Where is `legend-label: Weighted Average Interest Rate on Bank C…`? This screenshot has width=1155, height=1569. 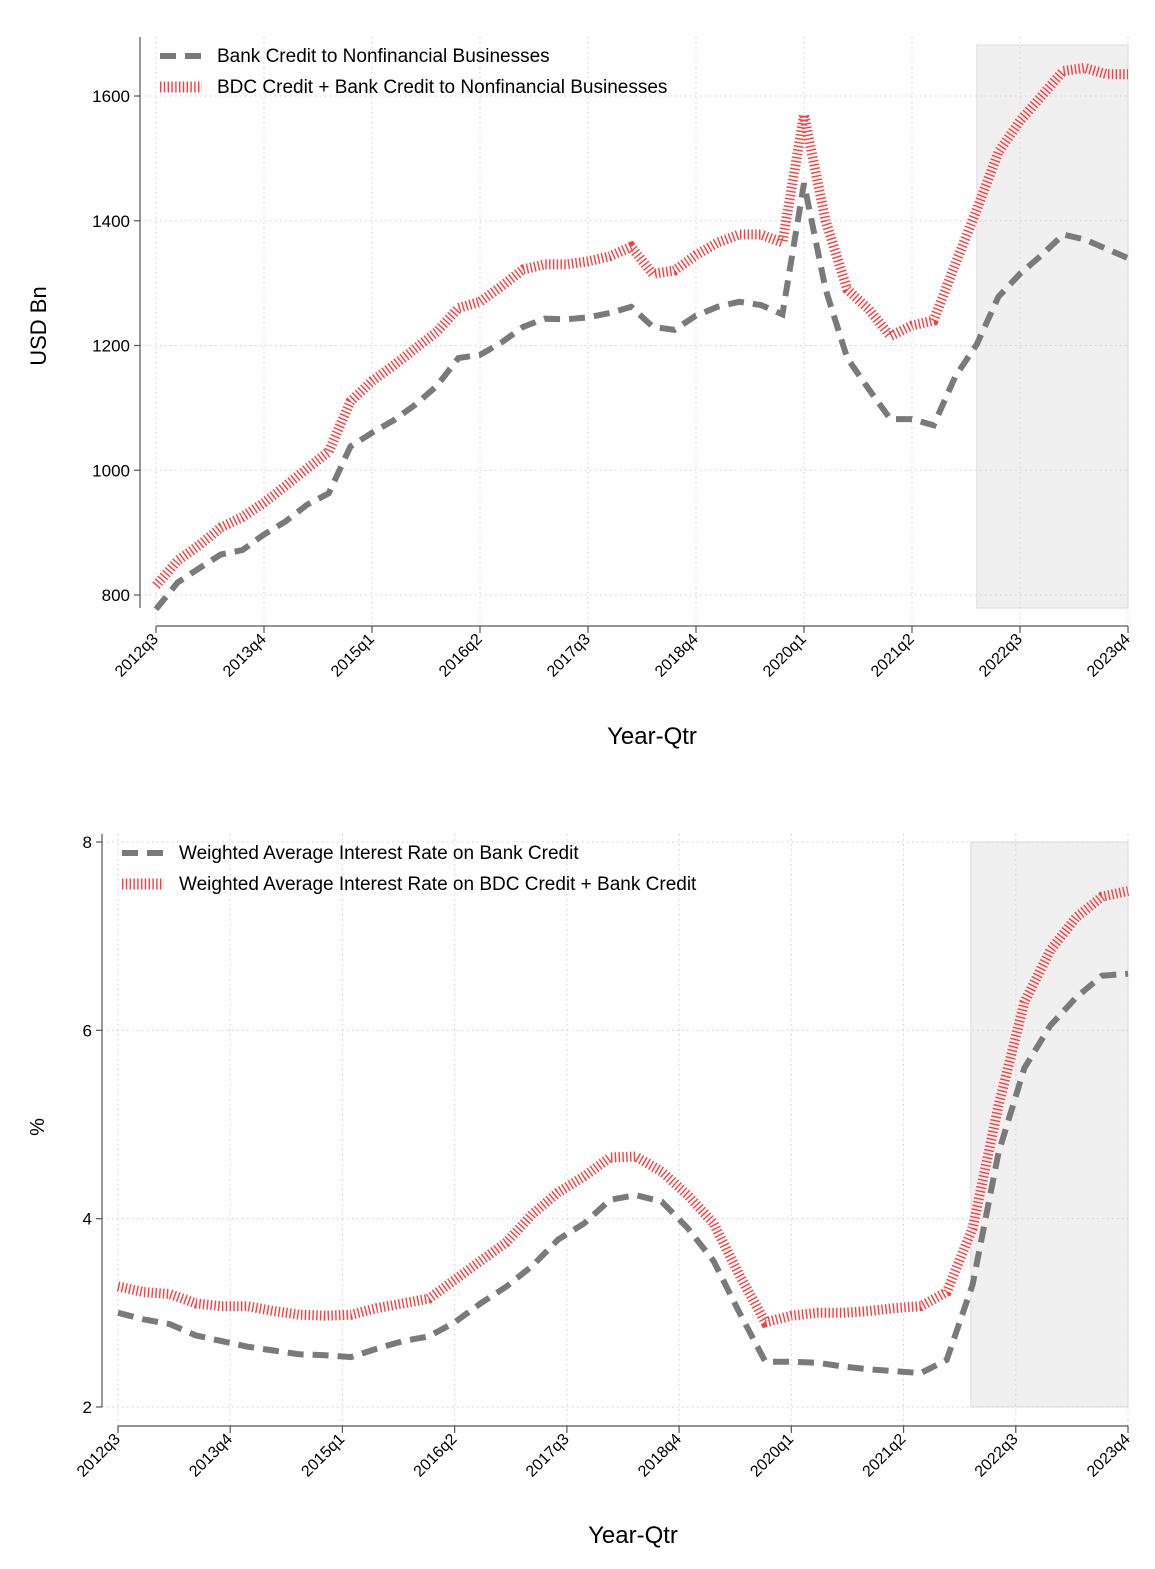 legend-label: Weighted Average Interest Rate on Bank C… is located at coordinates (379, 853).